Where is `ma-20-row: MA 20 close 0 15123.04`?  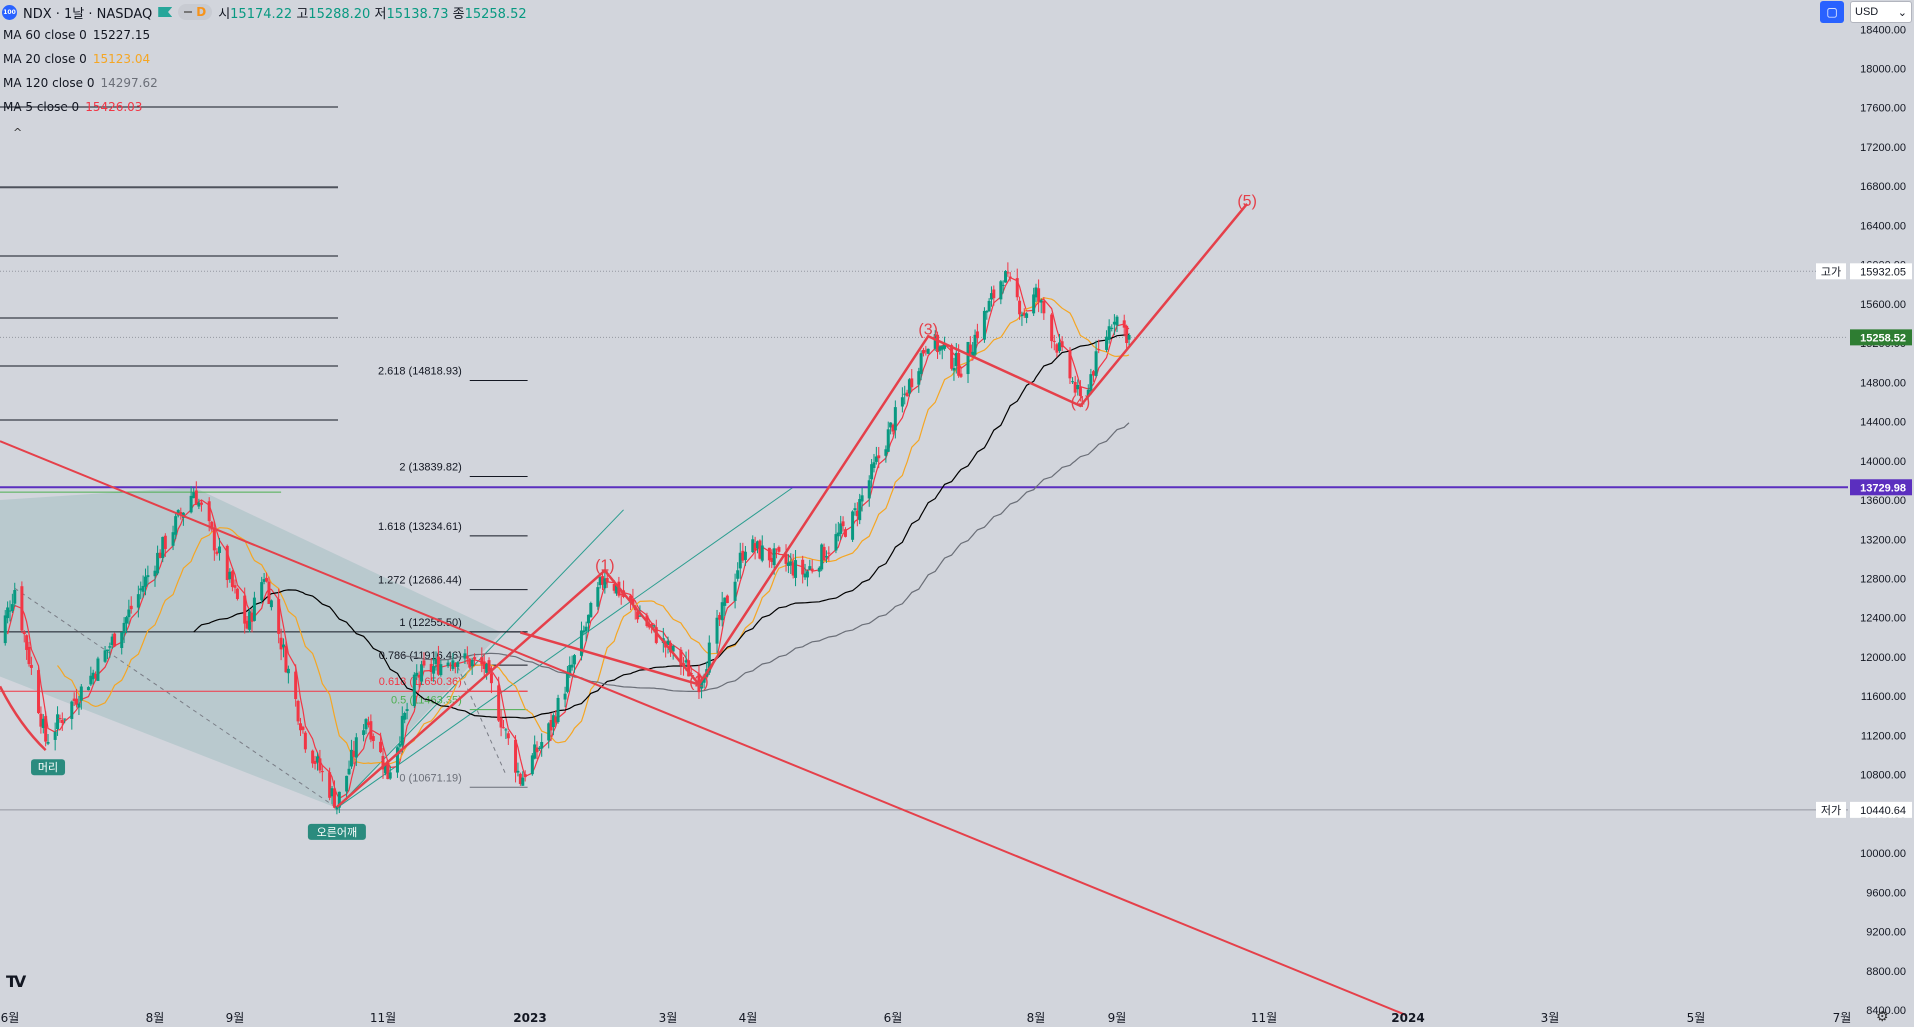 ma-20-row: MA 20 close 0 15123.04 is located at coordinates (76, 59).